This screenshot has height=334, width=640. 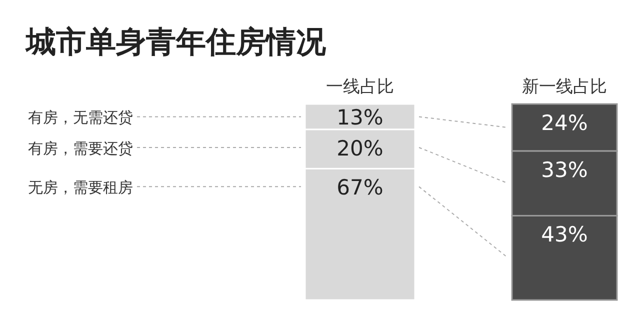 What do you see at coordinates (360, 188) in the screenshot?
I see `data-label: 67%` at bounding box center [360, 188].